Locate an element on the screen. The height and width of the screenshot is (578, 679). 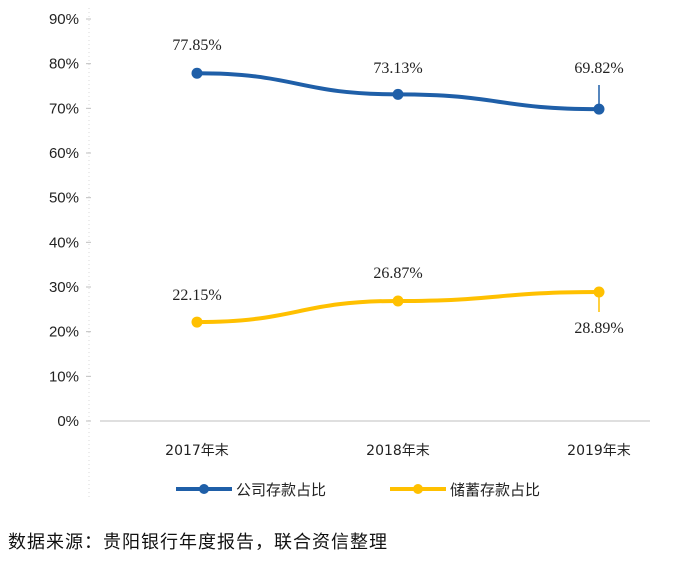
legend-label: 公司存款占比 is located at coordinates (281, 490).